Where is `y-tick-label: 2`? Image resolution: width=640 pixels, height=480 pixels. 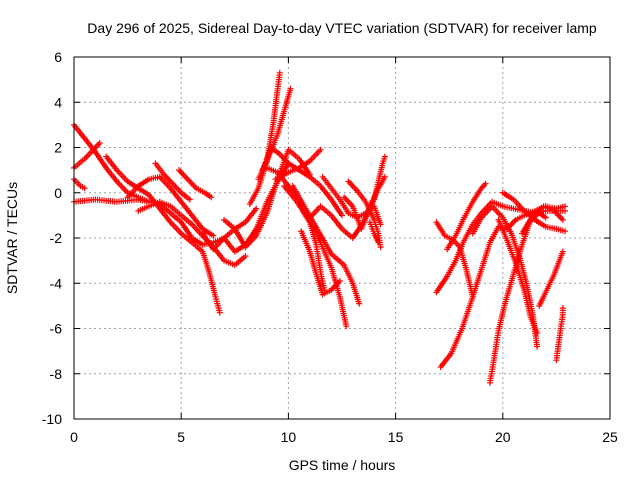
y-tick-label: 2 is located at coordinates (58, 148).